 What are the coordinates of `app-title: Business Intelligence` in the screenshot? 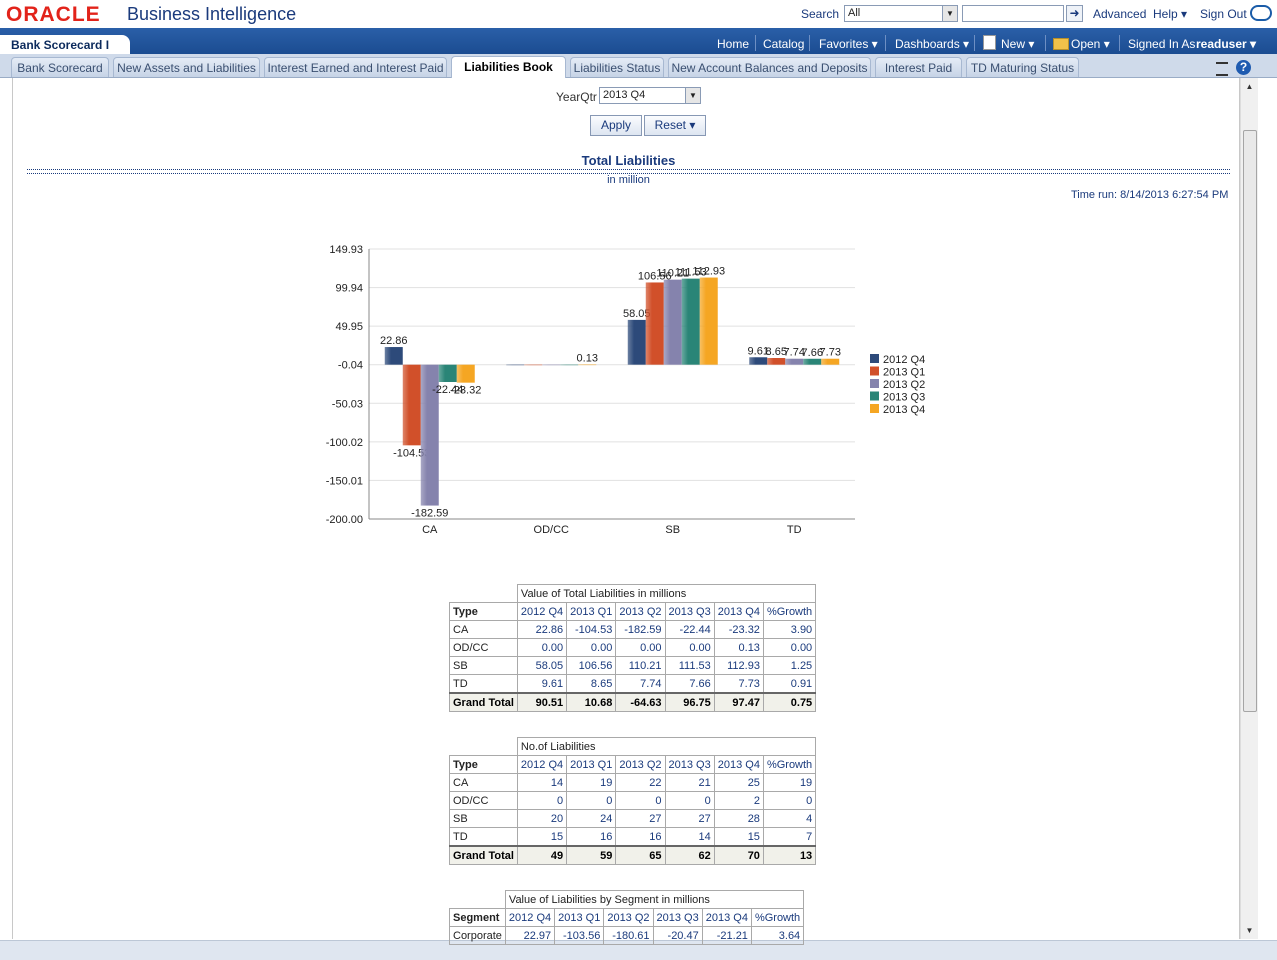 It's located at (212, 14).